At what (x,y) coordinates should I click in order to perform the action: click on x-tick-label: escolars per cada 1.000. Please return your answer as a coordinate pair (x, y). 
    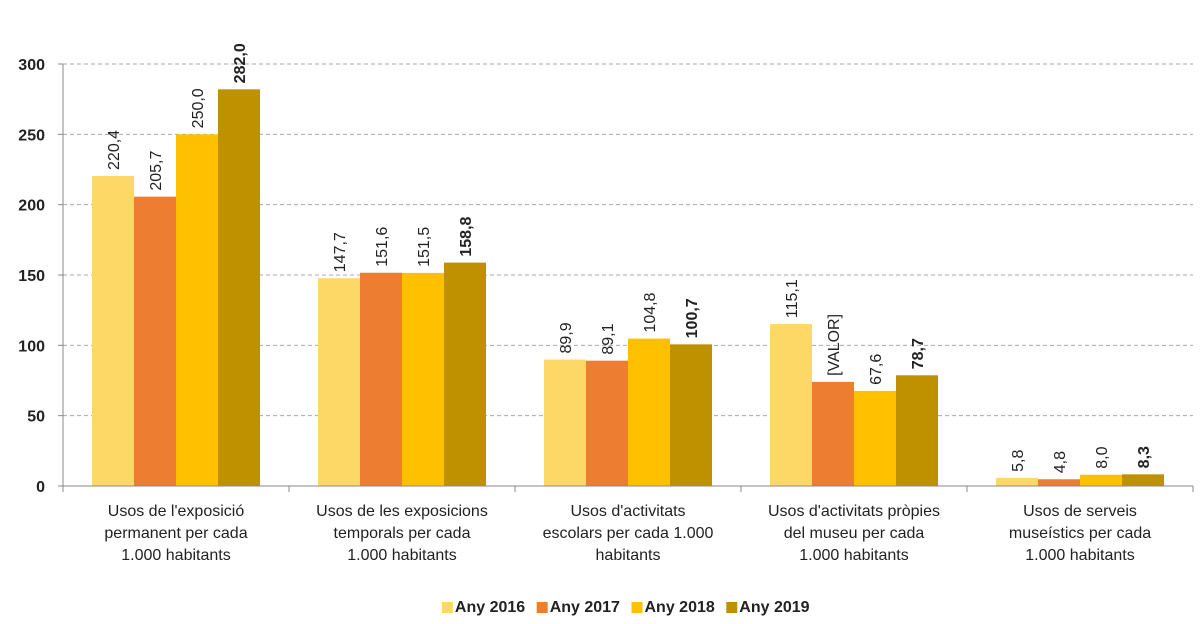
    Looking at the image, I should click on (628, 533).